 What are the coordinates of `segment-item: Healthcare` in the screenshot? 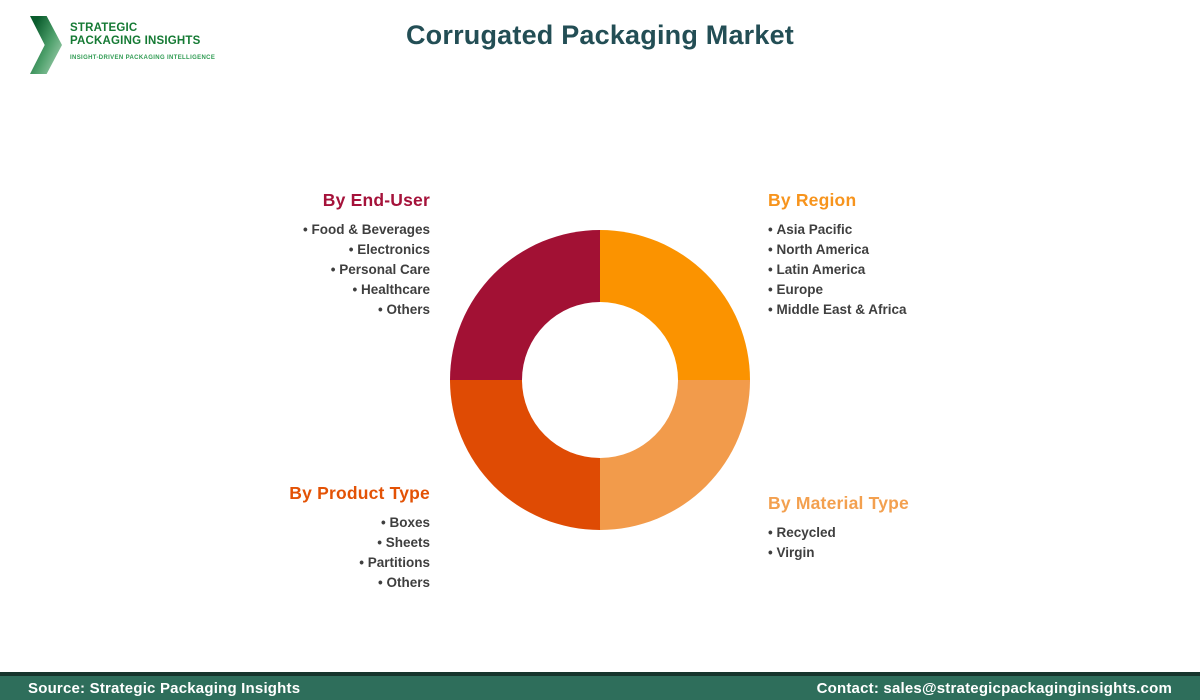 It's located at (366, 290).